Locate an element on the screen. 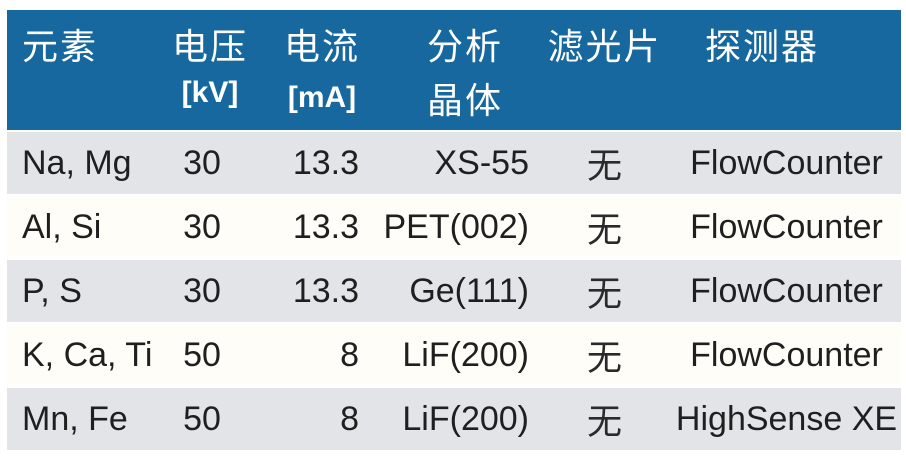 The height and width of the screenshot is (467, 906). table-row: Mn, Fe 50 8 LiF(200) 无 HighSense XE is located at coordinates (454, 419).